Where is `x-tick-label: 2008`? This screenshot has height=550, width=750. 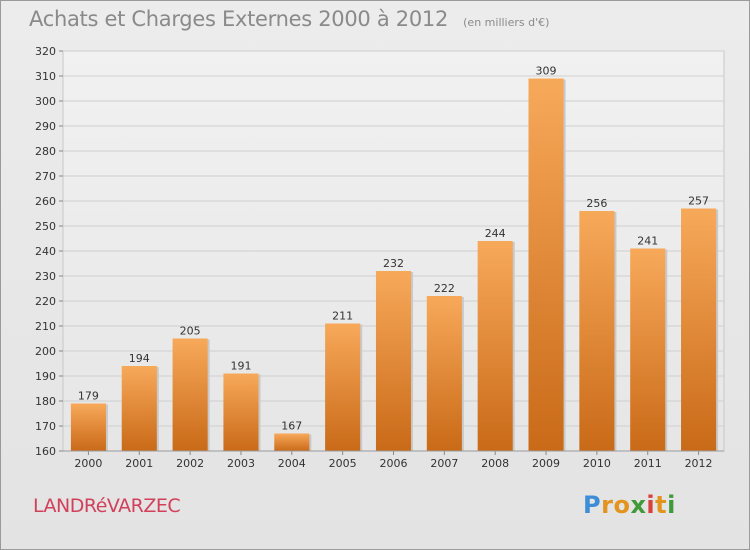 x-tick-label: 2008 is located at coordinates (495, 463).